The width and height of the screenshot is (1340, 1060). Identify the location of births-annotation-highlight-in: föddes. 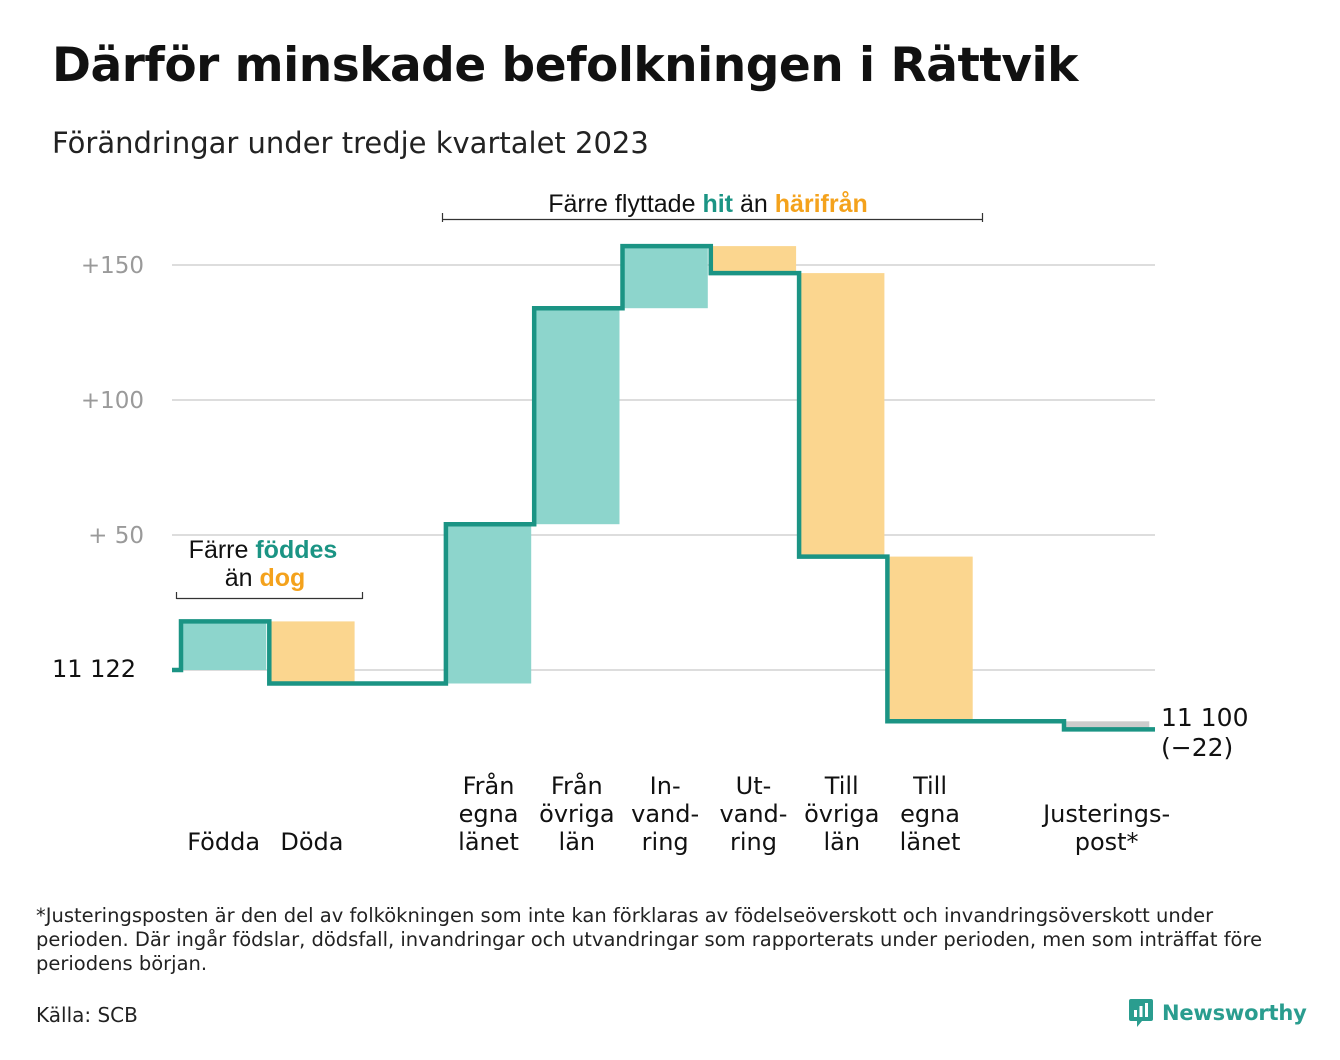
(296, 550).